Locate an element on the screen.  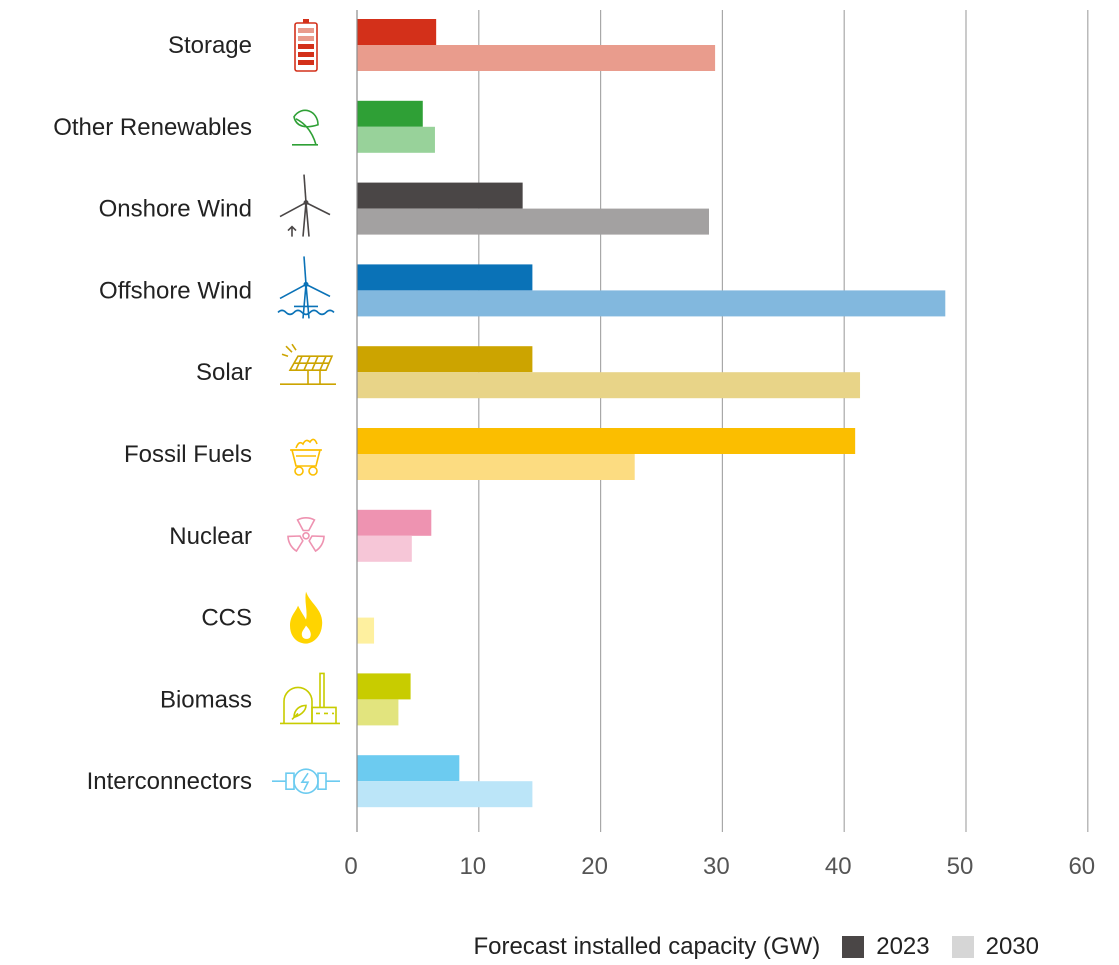
bar-interconnectors-2023 is located at coordinates (408, 768).